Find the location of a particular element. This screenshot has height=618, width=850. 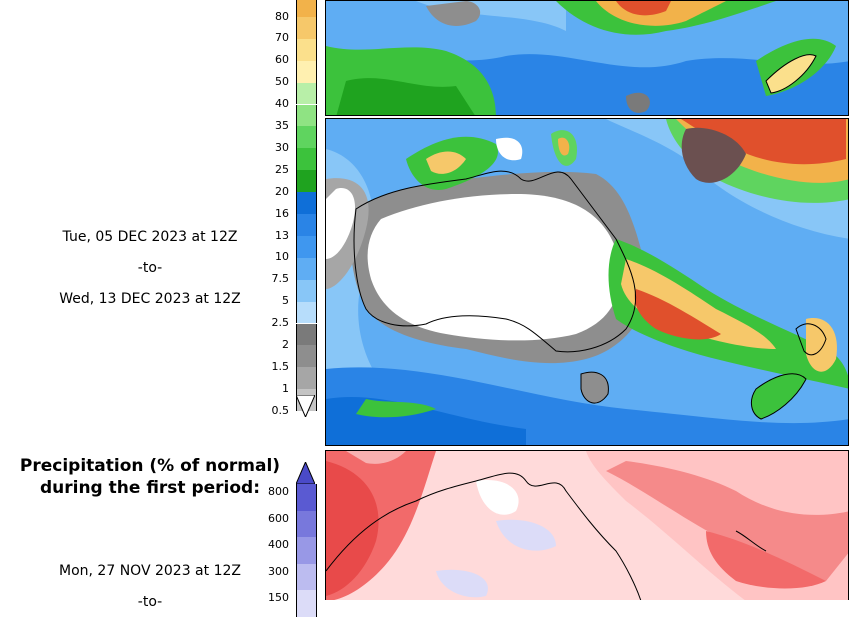

map-panel-3-svg is located at coordinates (587, 525).